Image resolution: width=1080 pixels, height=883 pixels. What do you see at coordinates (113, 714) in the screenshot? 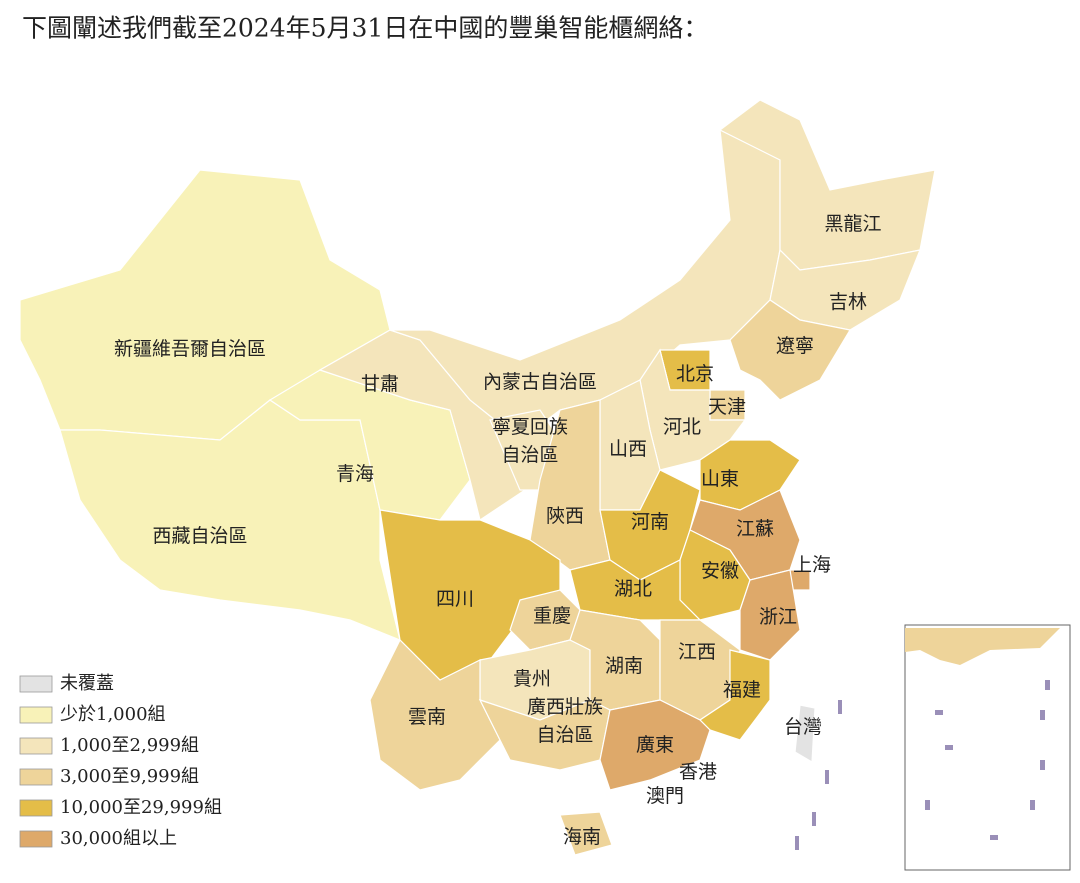
I see `legend-label: 少於1,000組` at bounding box center [113, 714].